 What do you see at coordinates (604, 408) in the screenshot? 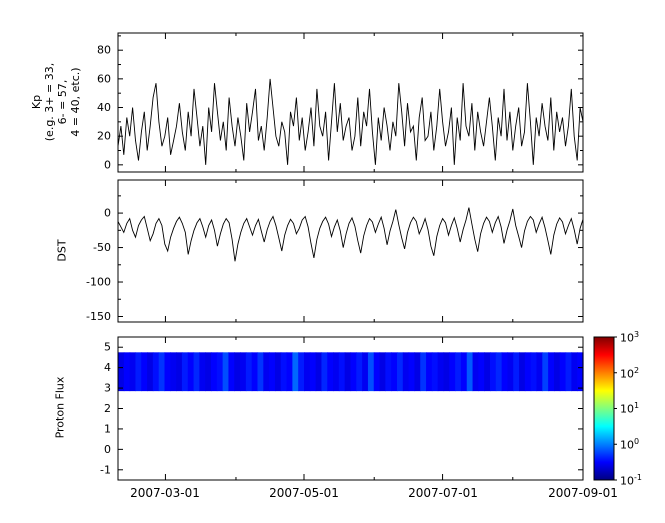
I see `colorbar` at bounding box center [604, 408].